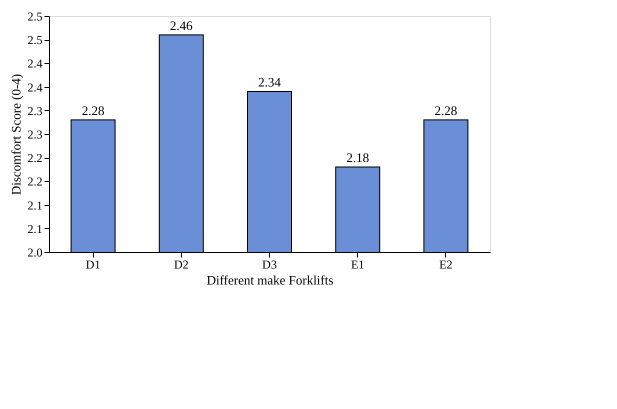  What do you see at coordinates (357, 265) in the screenshot?
I see `x-tick-label: E1` at bounding box center [357, 265].